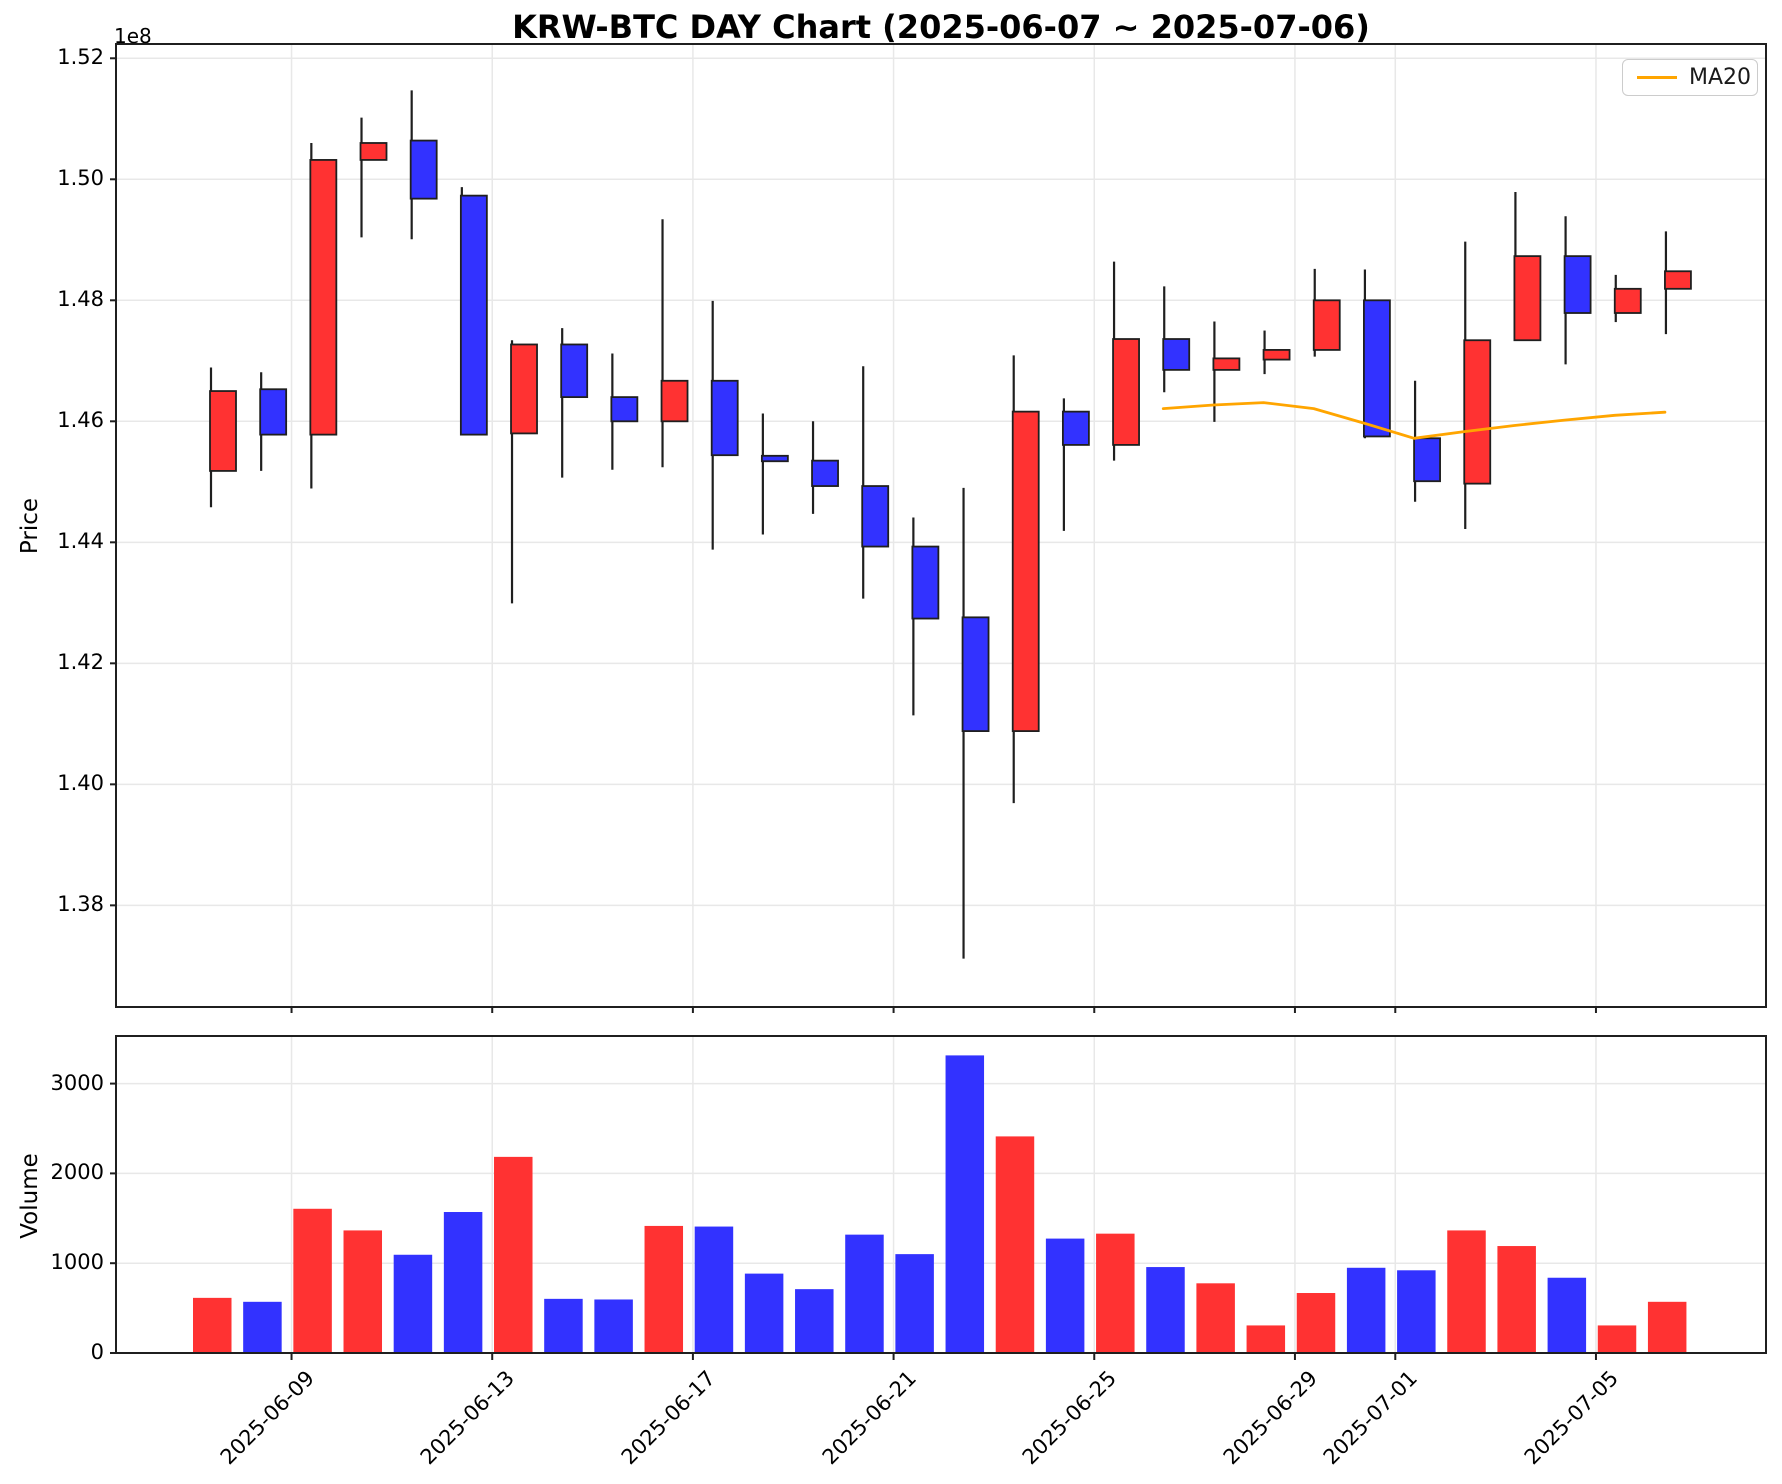  I want to click on volume-tick-label: 0, so click(97, 1352).